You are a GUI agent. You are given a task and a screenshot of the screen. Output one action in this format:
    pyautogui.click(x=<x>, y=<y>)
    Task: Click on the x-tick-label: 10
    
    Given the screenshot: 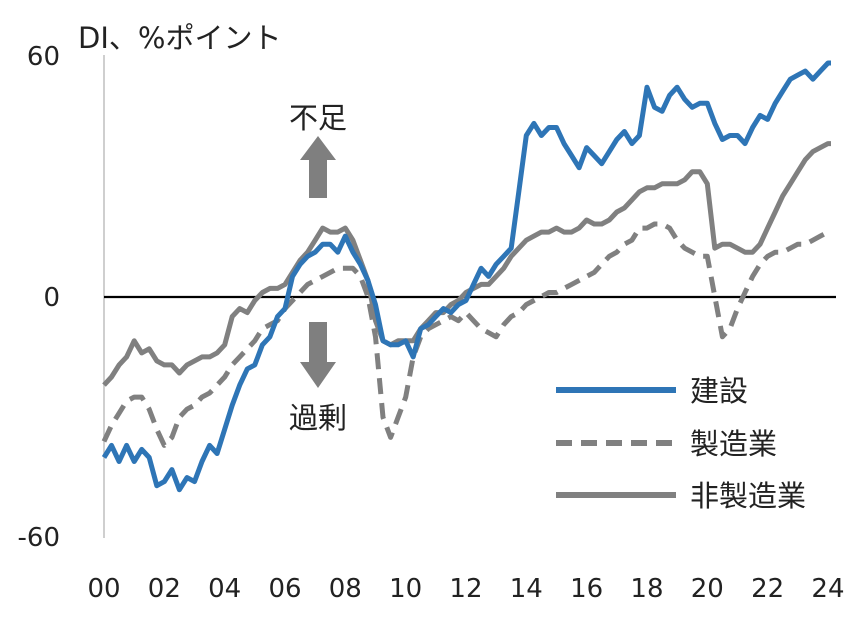 What is the action you would take?
    pyautogui.click(x=405, y=589)
    